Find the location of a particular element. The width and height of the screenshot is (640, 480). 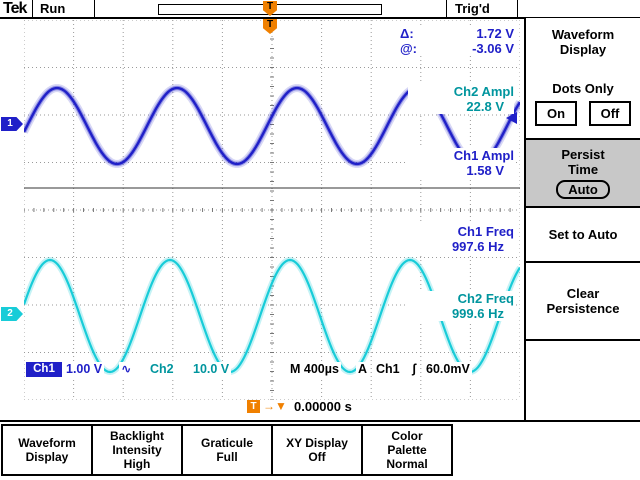

persist-time-label: Persist Time is located at coordinates (583, 162).